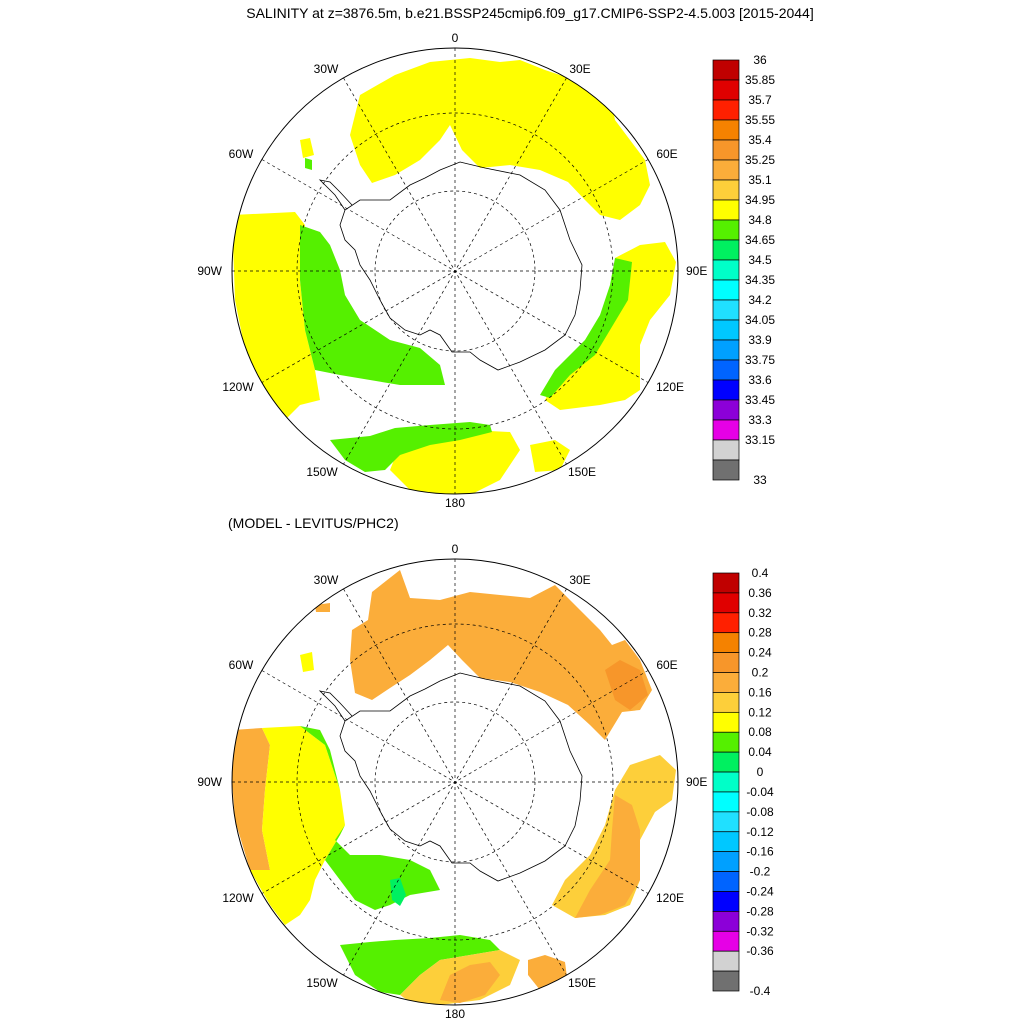 This screenshot has height=1024, width=1024. What do you see at coordinates (582, 472) in the screenshot?
I see `lon-label-150e: 150E` at bounding box center [582, 472].